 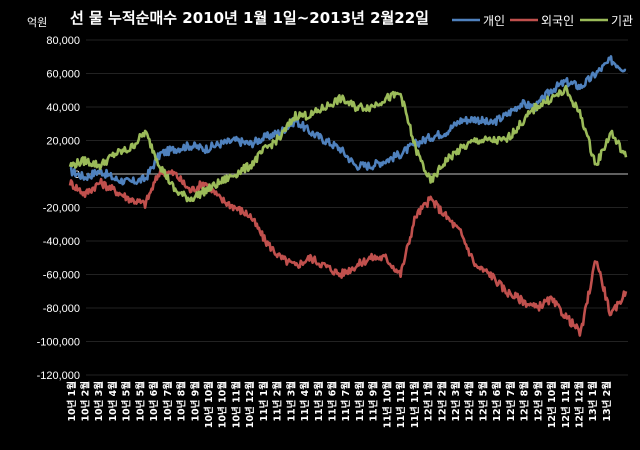 What do you see at coordinates (497, 401) in the screenshot?
I see `x-tick-label: 12년 6월` at bounding box center [497, 401].